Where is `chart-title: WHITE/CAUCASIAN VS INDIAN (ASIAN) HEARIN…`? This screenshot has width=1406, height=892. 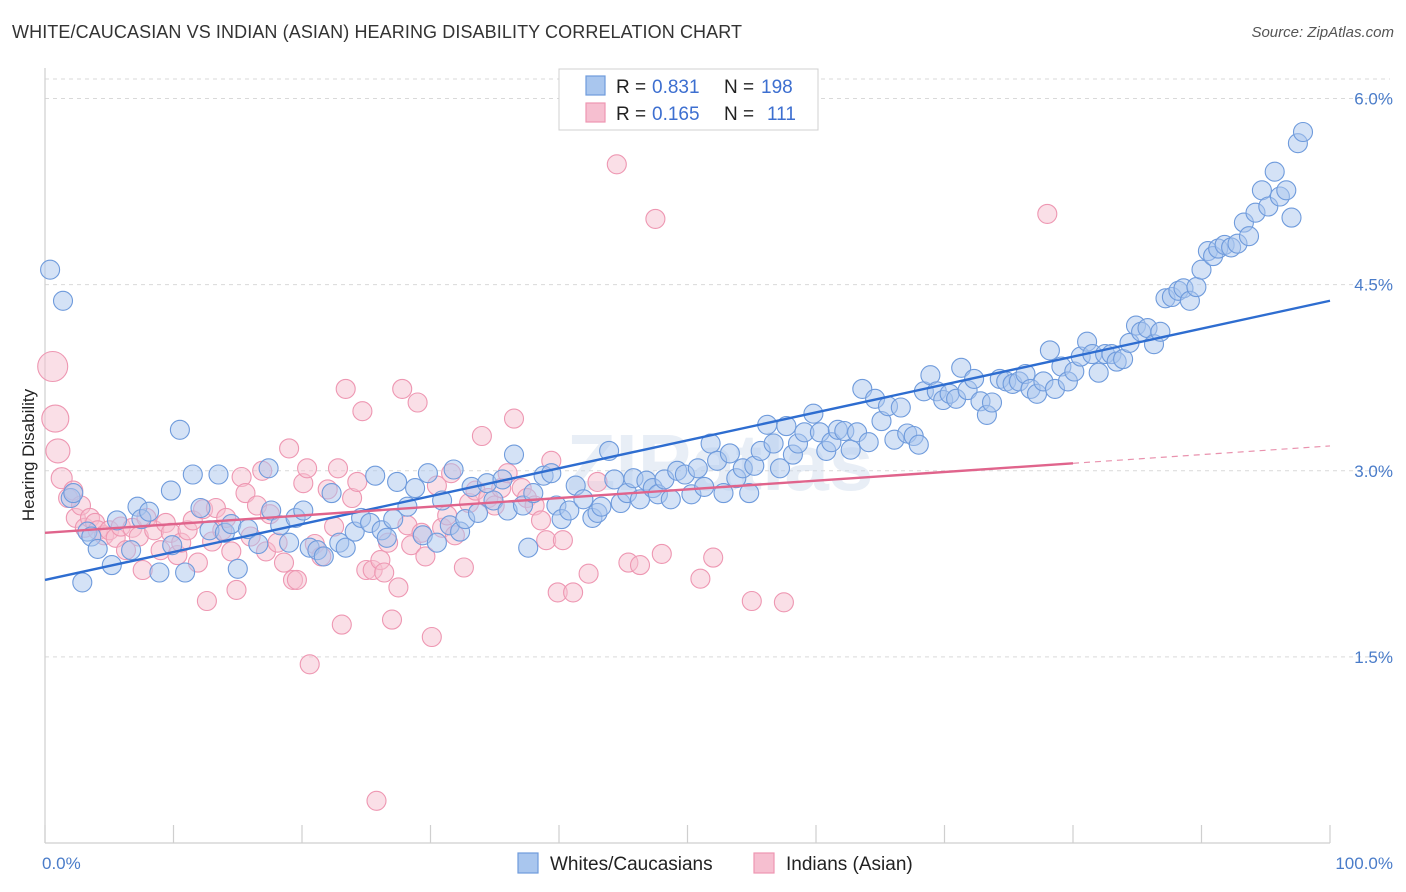 chart-title: WHITE/CAUCASIAN VS INDIAN (ASIAN) HEARIN… is located at coordinates (377, 32).